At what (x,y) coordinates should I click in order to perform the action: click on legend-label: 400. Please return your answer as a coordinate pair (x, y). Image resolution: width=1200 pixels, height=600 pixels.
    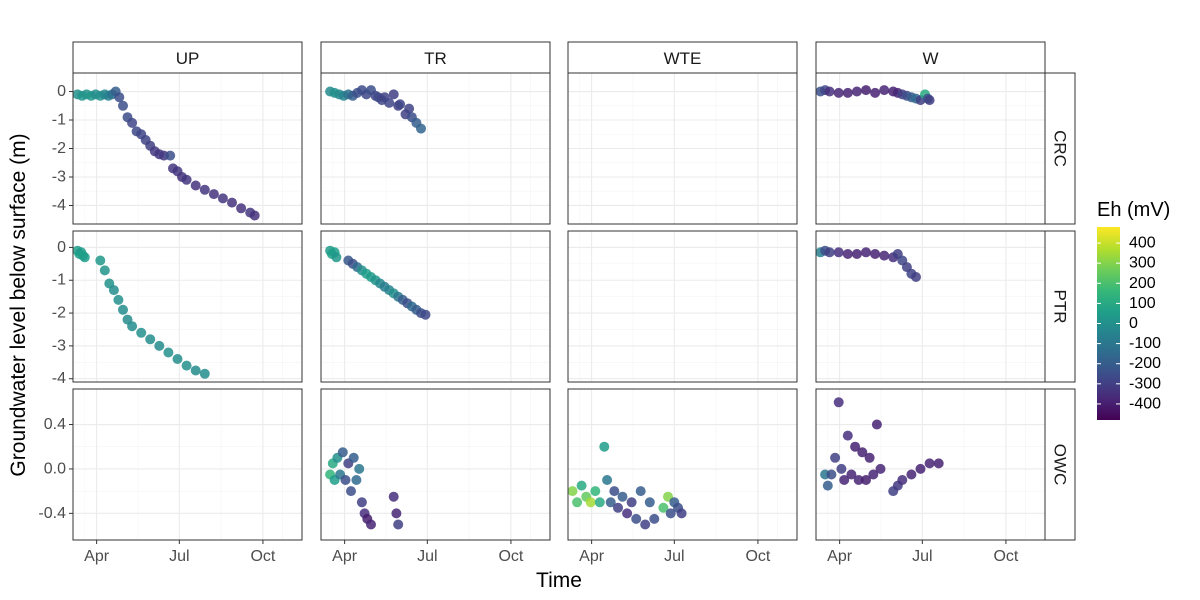
    Looking at the image, I should click on (1142, 243).